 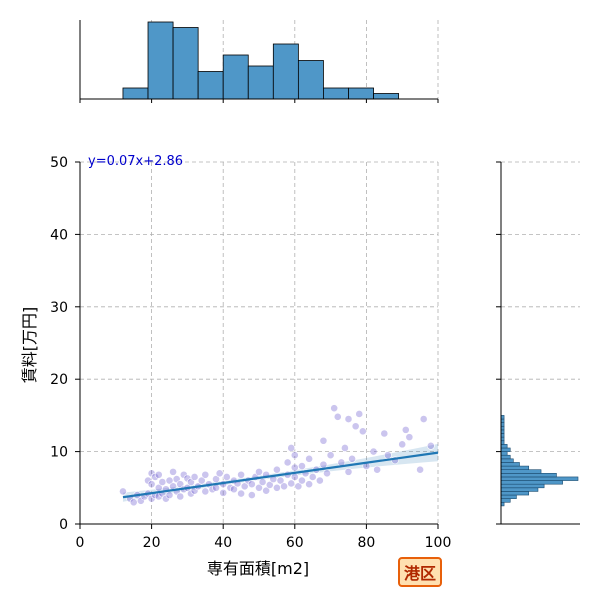 What do you see at coordinates (59, 453) in the screenshot?
I see `y-tick-label: 10` at bounding box center [59, 453].